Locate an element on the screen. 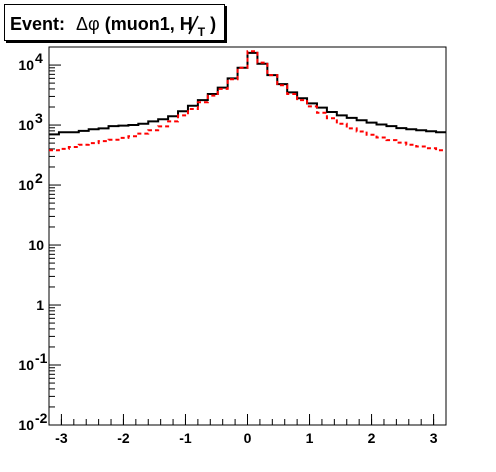 The image size is (496, 472). y-tick-exponent: 4 is located at coordinates (39, 58).